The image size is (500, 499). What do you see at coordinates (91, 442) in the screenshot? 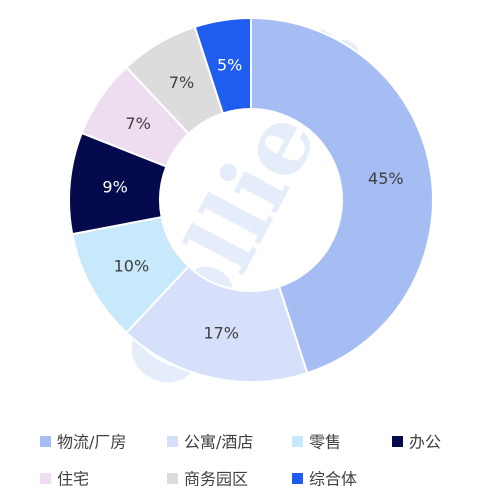
I see `legend-label: 物流/厂房` at bounding box center [91, 442].